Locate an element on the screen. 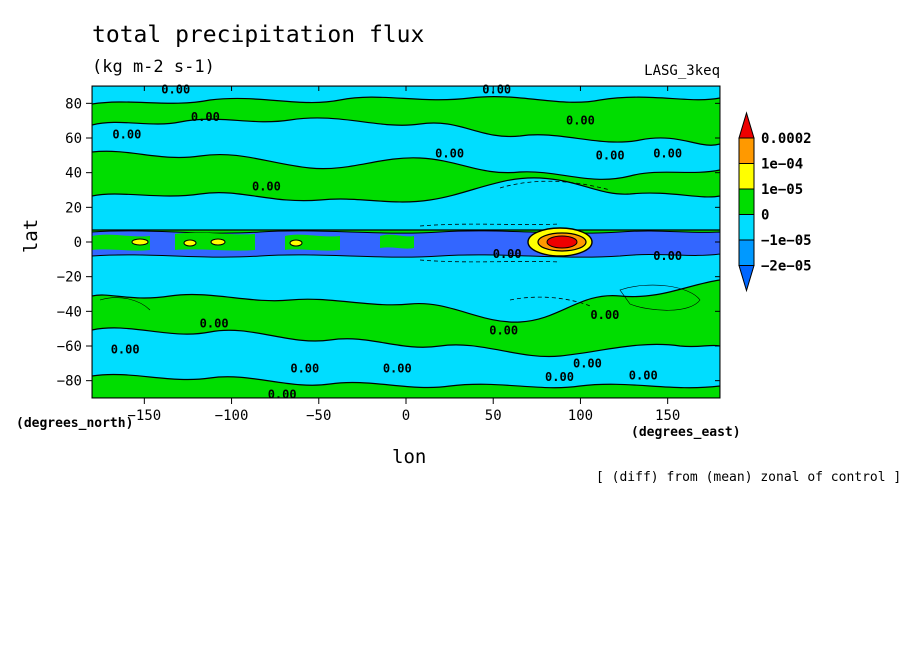 The width and height of the screenshot is (904, 654). y-tick-label: 60 is located at coordinates (73, 139).